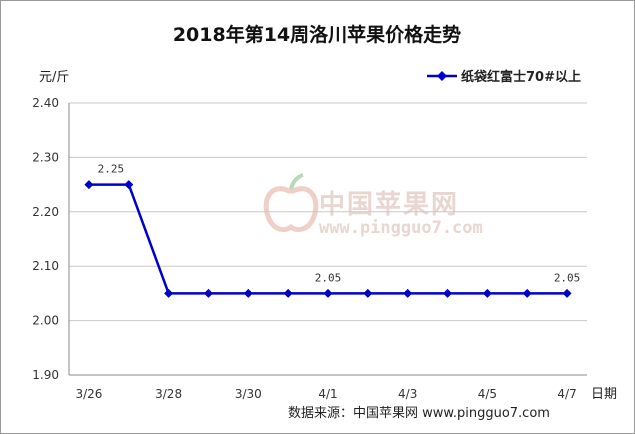 This screenshot has height=434, width=635. What do you see at coordinates (45, 375) in the screenshot?
I see `y-tick-label: 1.90` at bounding box center [45, 375].